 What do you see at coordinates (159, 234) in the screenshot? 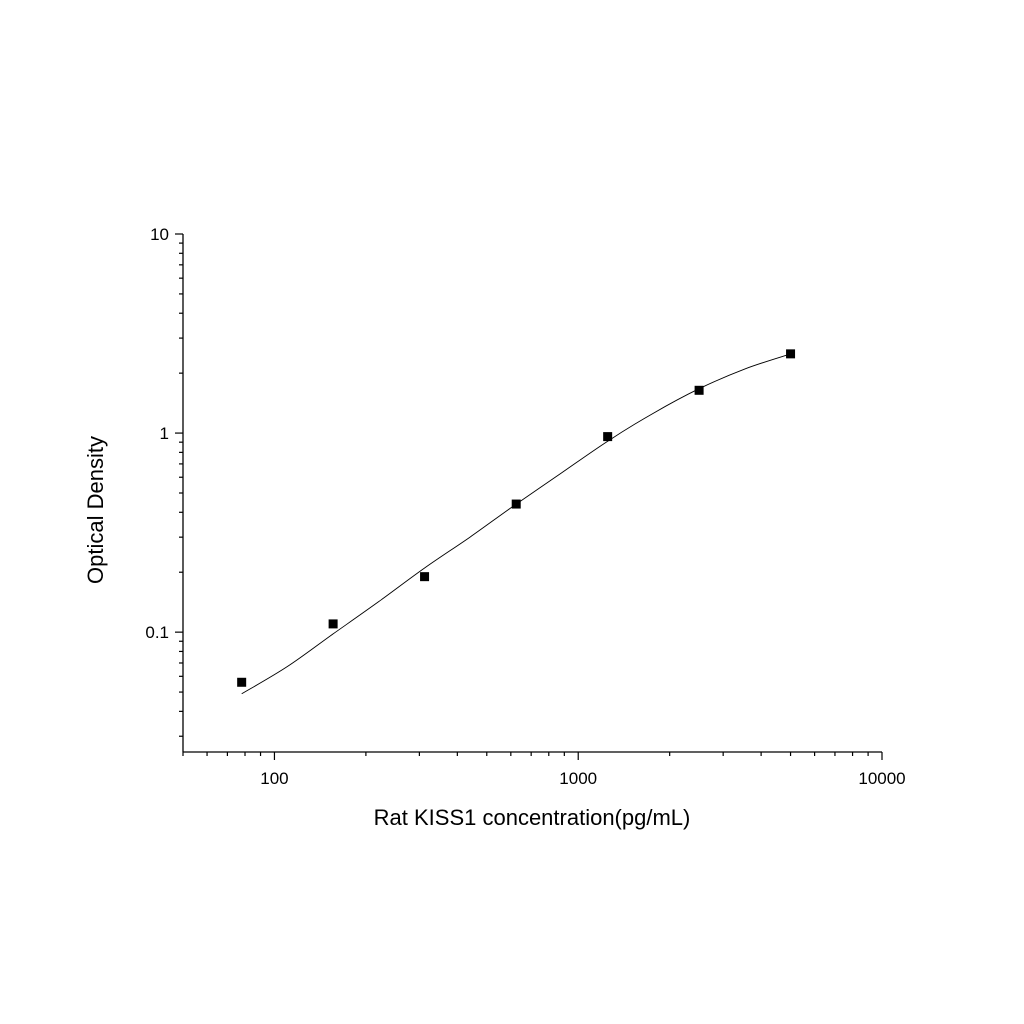
I see `y-tick-label: 10` at bounding box center [159, 234].